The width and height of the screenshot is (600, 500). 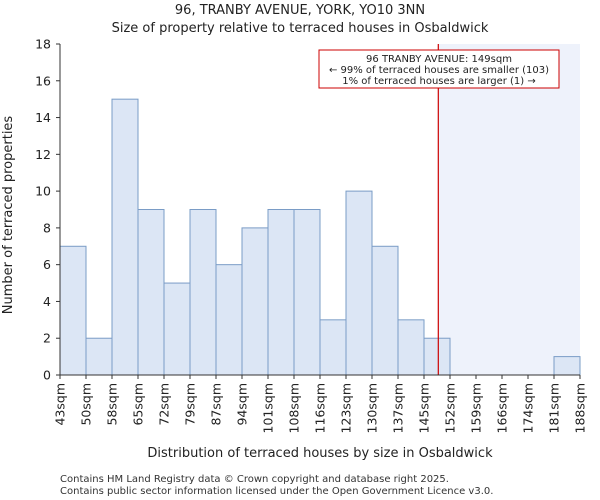 What do you see at coordinates (567, 366) in the screenshot?
I see `bar-181sqm` at bounding box center [567, 366].